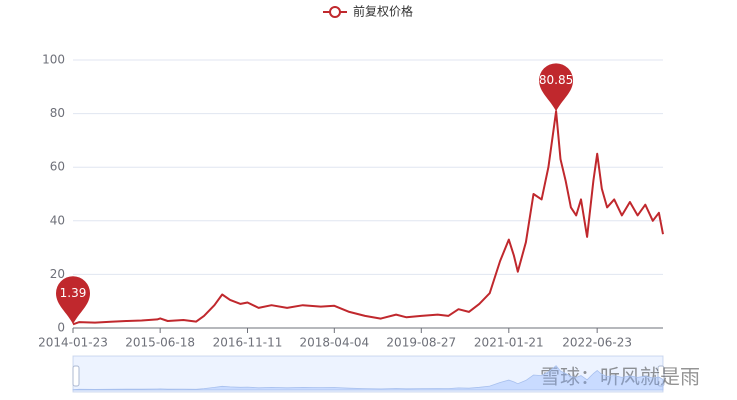 This screenshot has height=400, width=737. What do you see at coordinates (53, 60) in the screenshot?
I see `y-tick-label: 100` at bounding box center [53, 60].